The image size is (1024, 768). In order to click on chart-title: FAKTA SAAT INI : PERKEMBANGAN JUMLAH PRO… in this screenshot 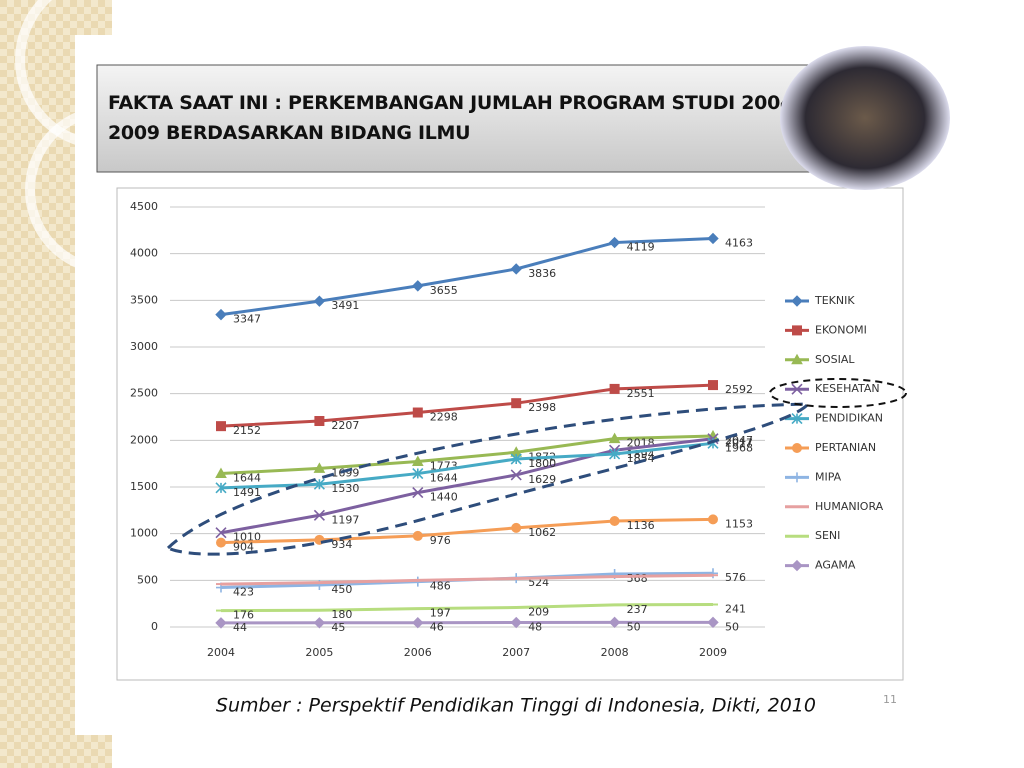, I will do `click(454, 118)`.